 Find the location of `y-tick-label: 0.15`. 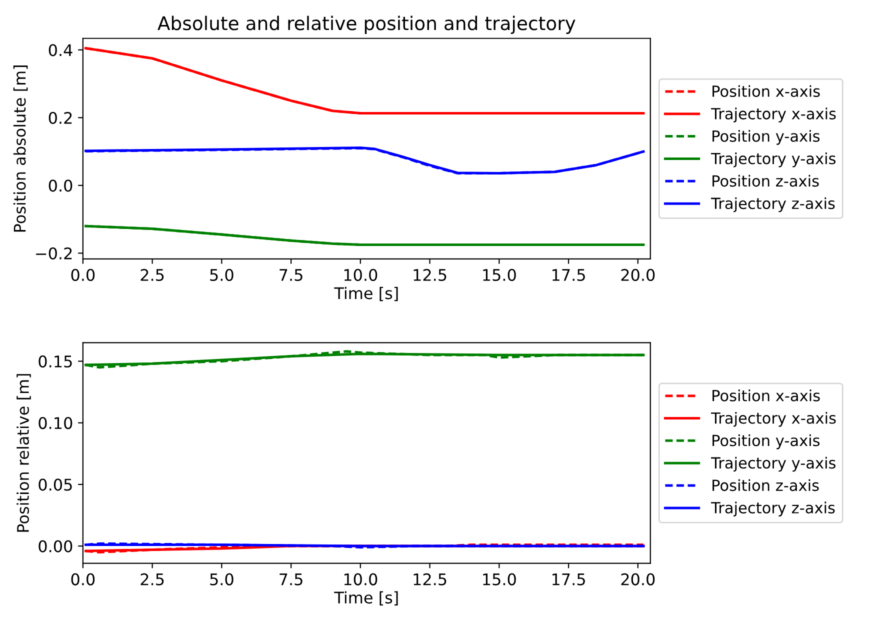

y-tick-label: 0.15 is located at coordinates (55, 361).